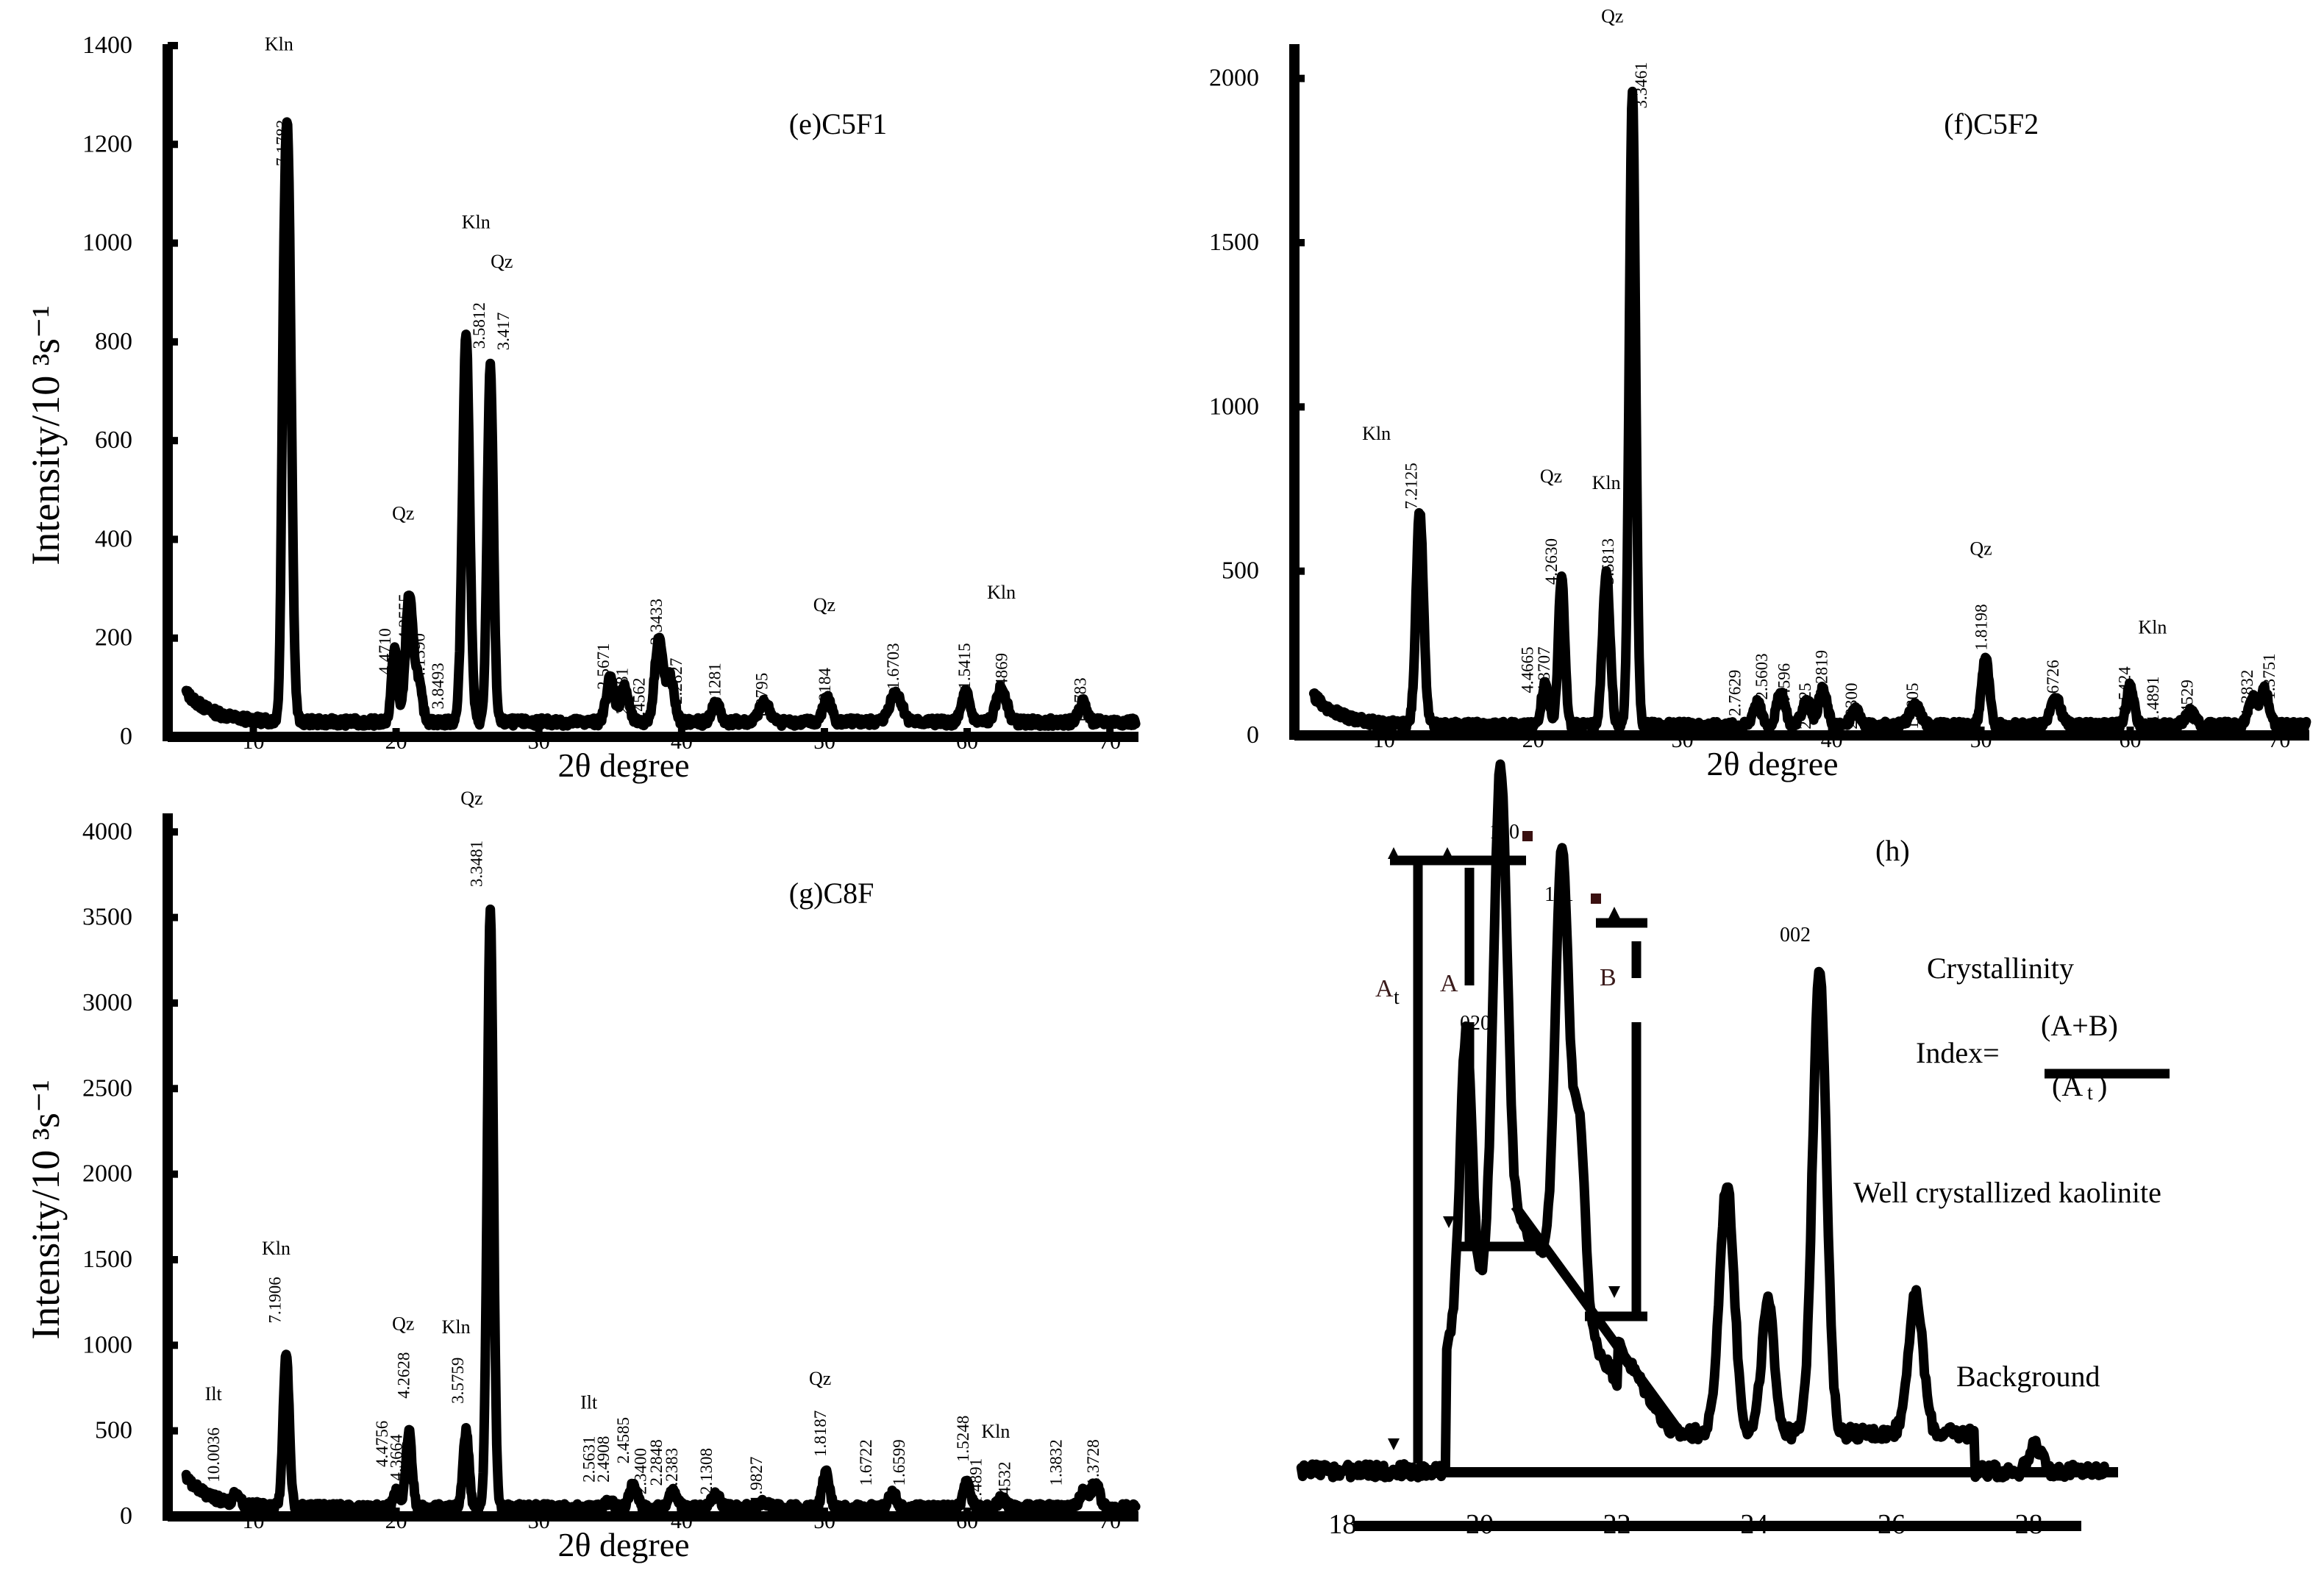 The width and height of the screenshot is (2324, 1573). What do you see at coordinates (1785, 686) in the screenshot?
I see `d-spacing-label: 2.4596` at bounding box center [1785, 686].